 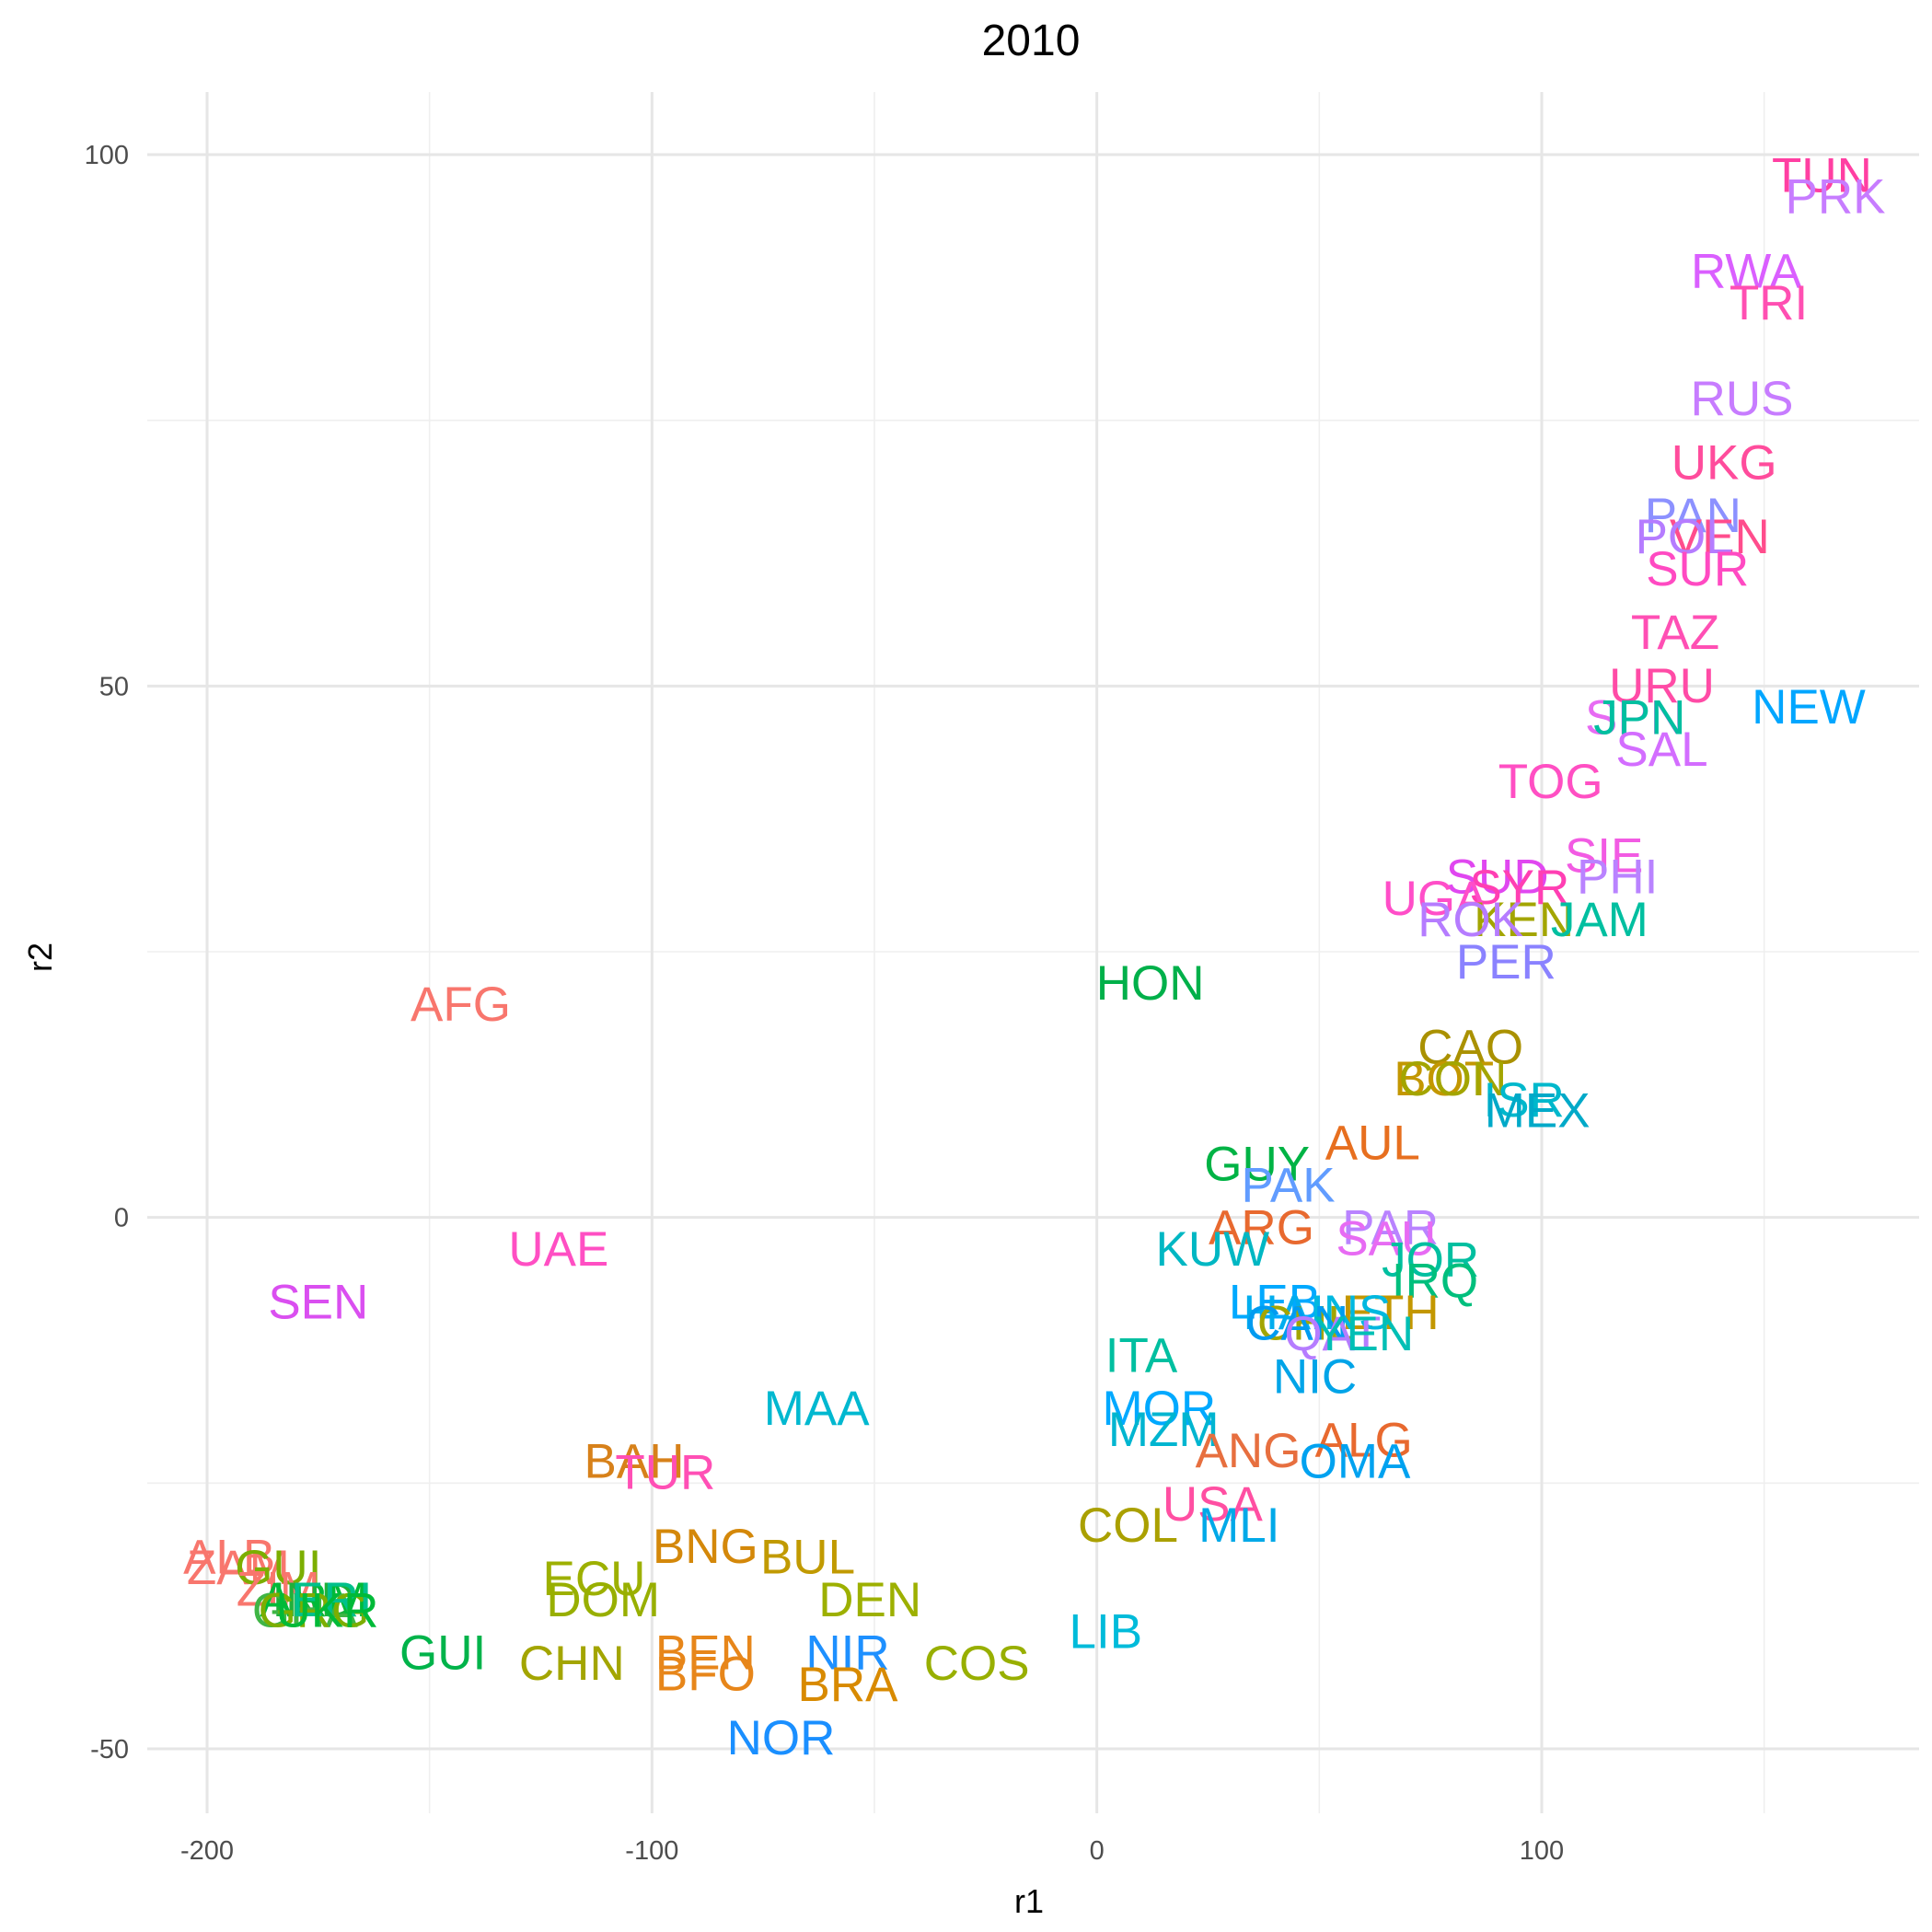 I want to click on point-label-ind: IND, so click(x=313, y=1600).